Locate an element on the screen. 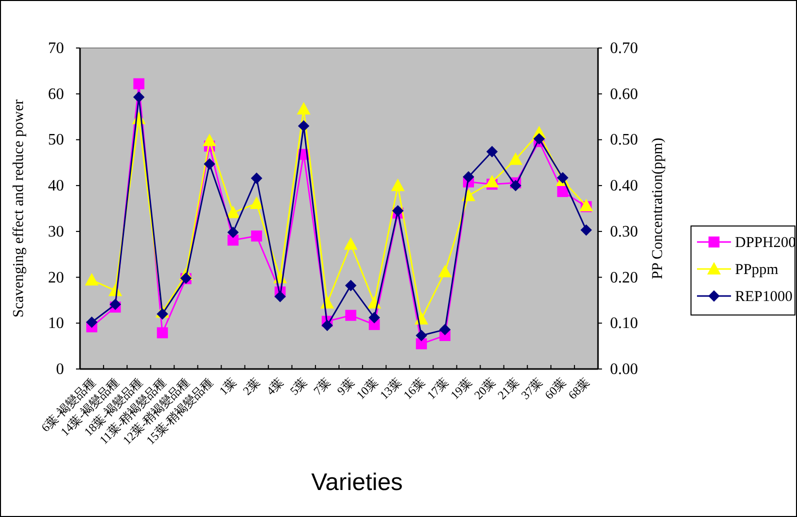  legend-label: DPPH200 is located at coordinates (765, 243).